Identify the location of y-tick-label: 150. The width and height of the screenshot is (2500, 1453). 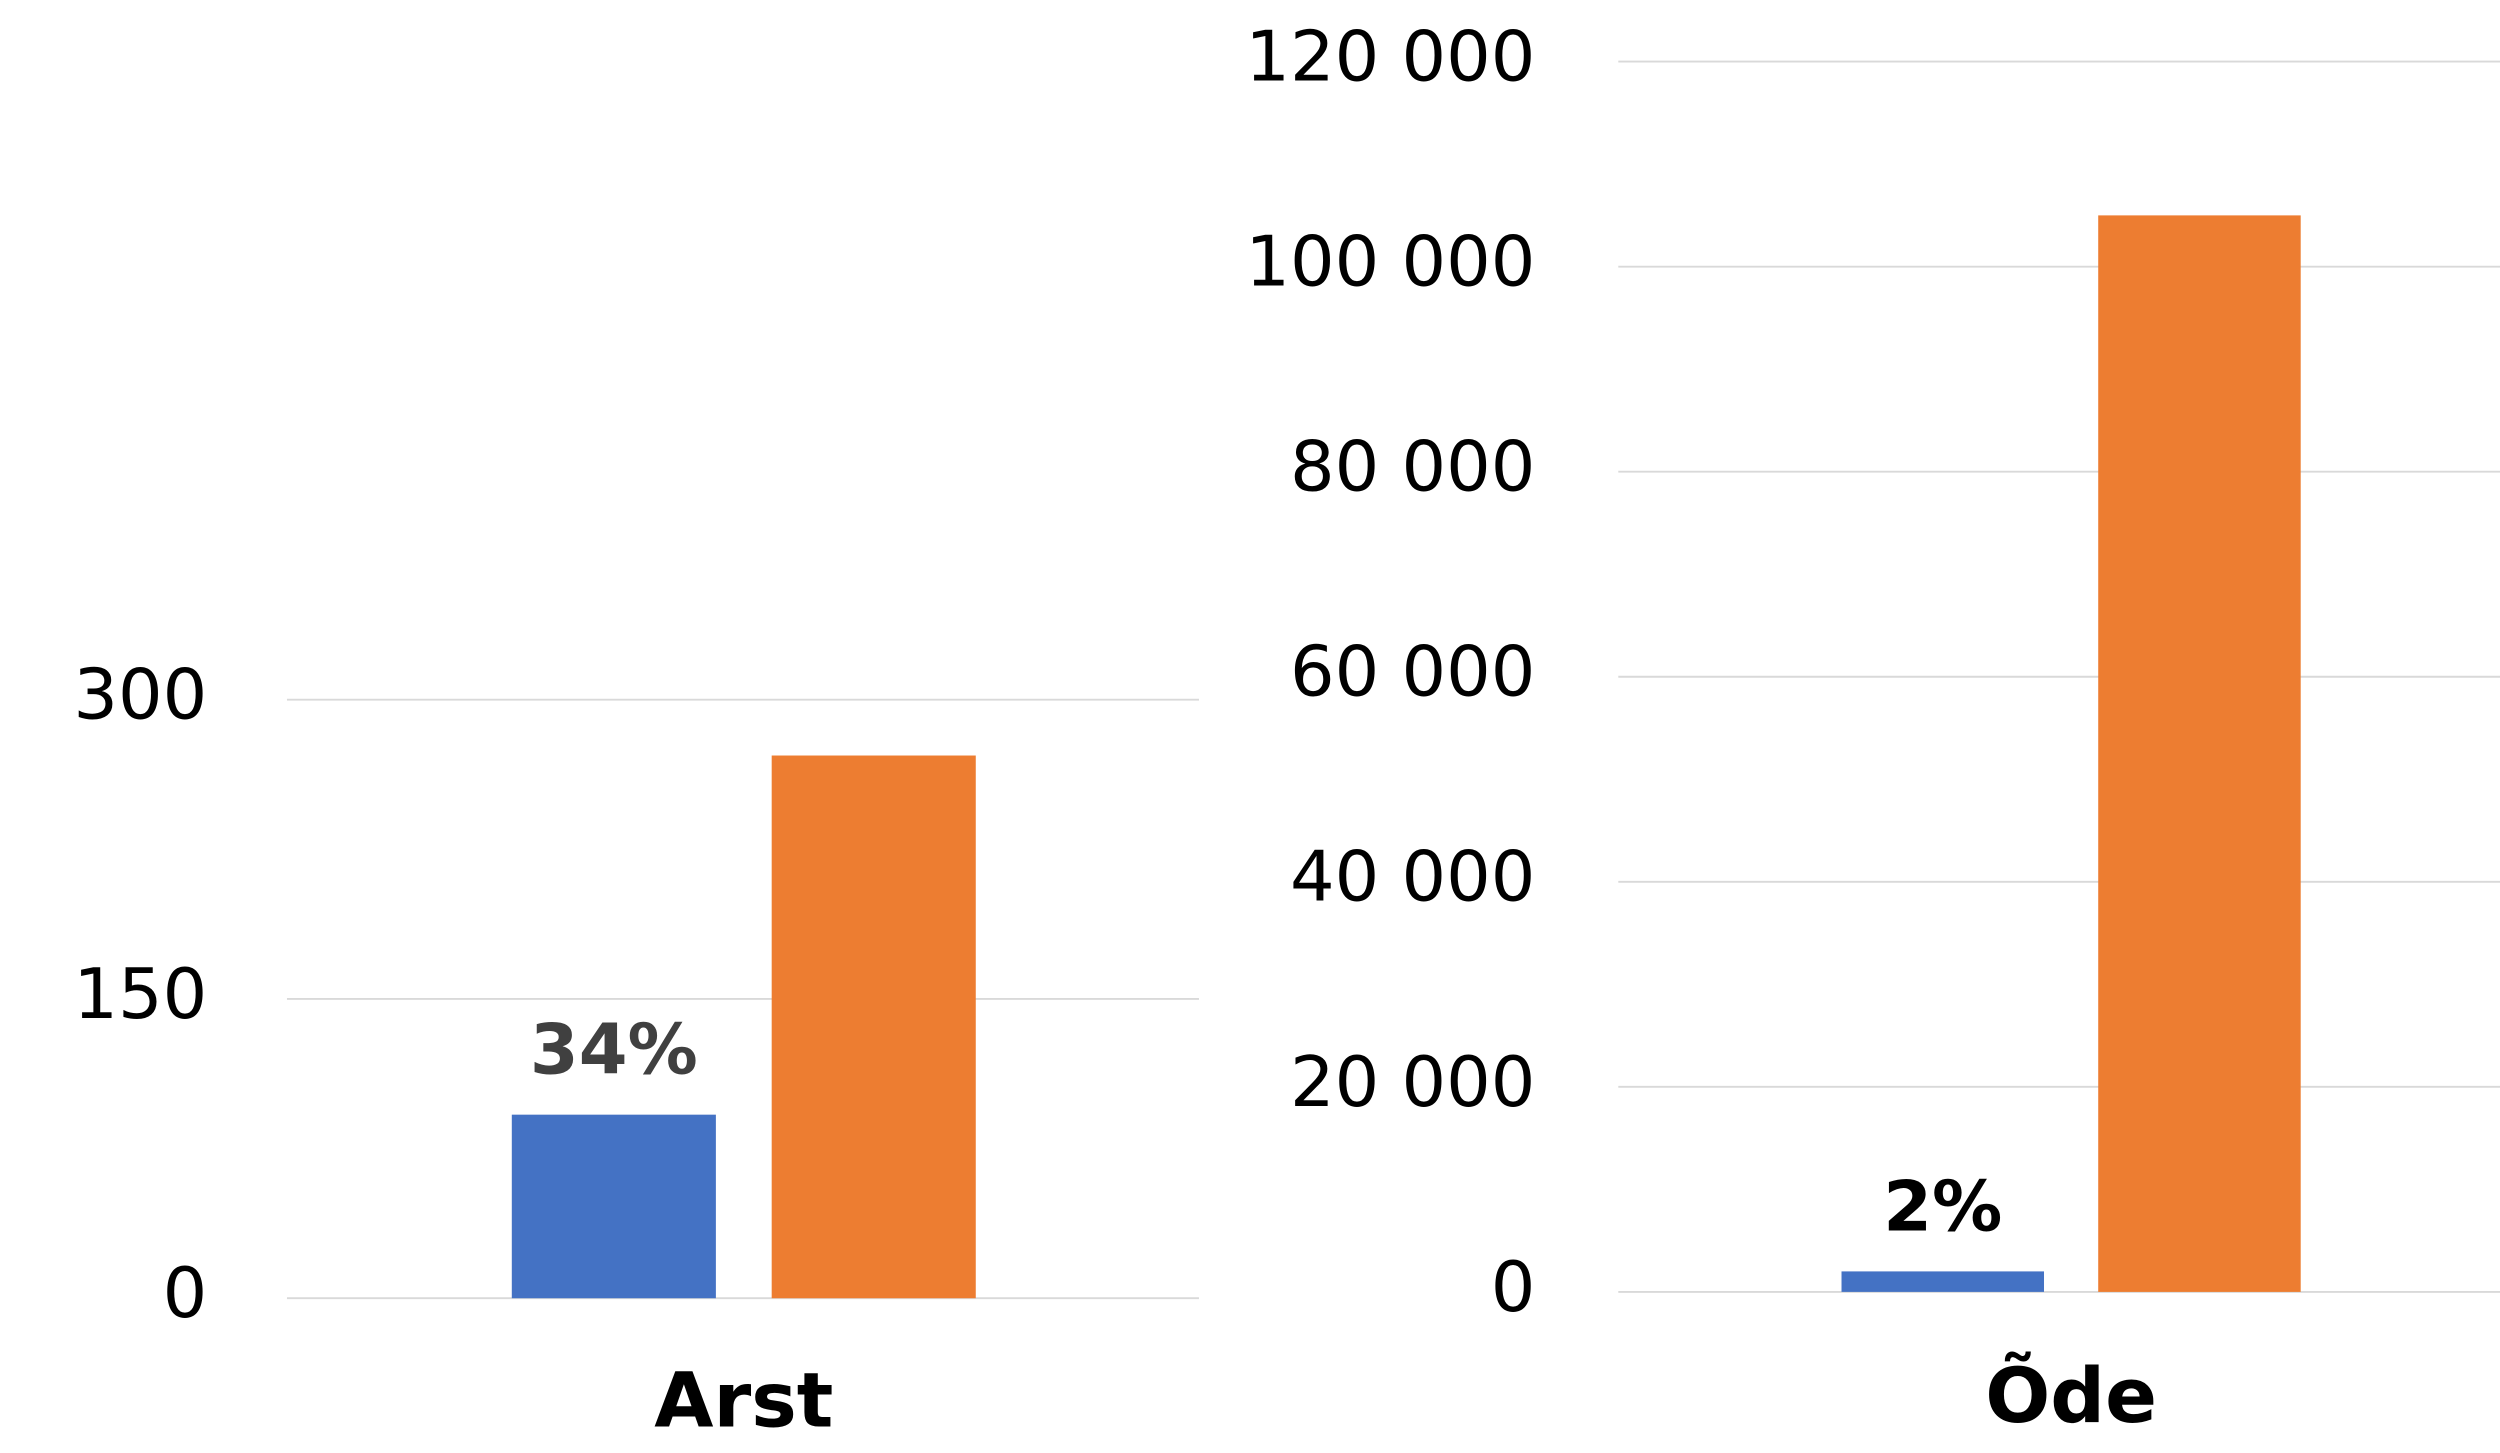
(140, 994).